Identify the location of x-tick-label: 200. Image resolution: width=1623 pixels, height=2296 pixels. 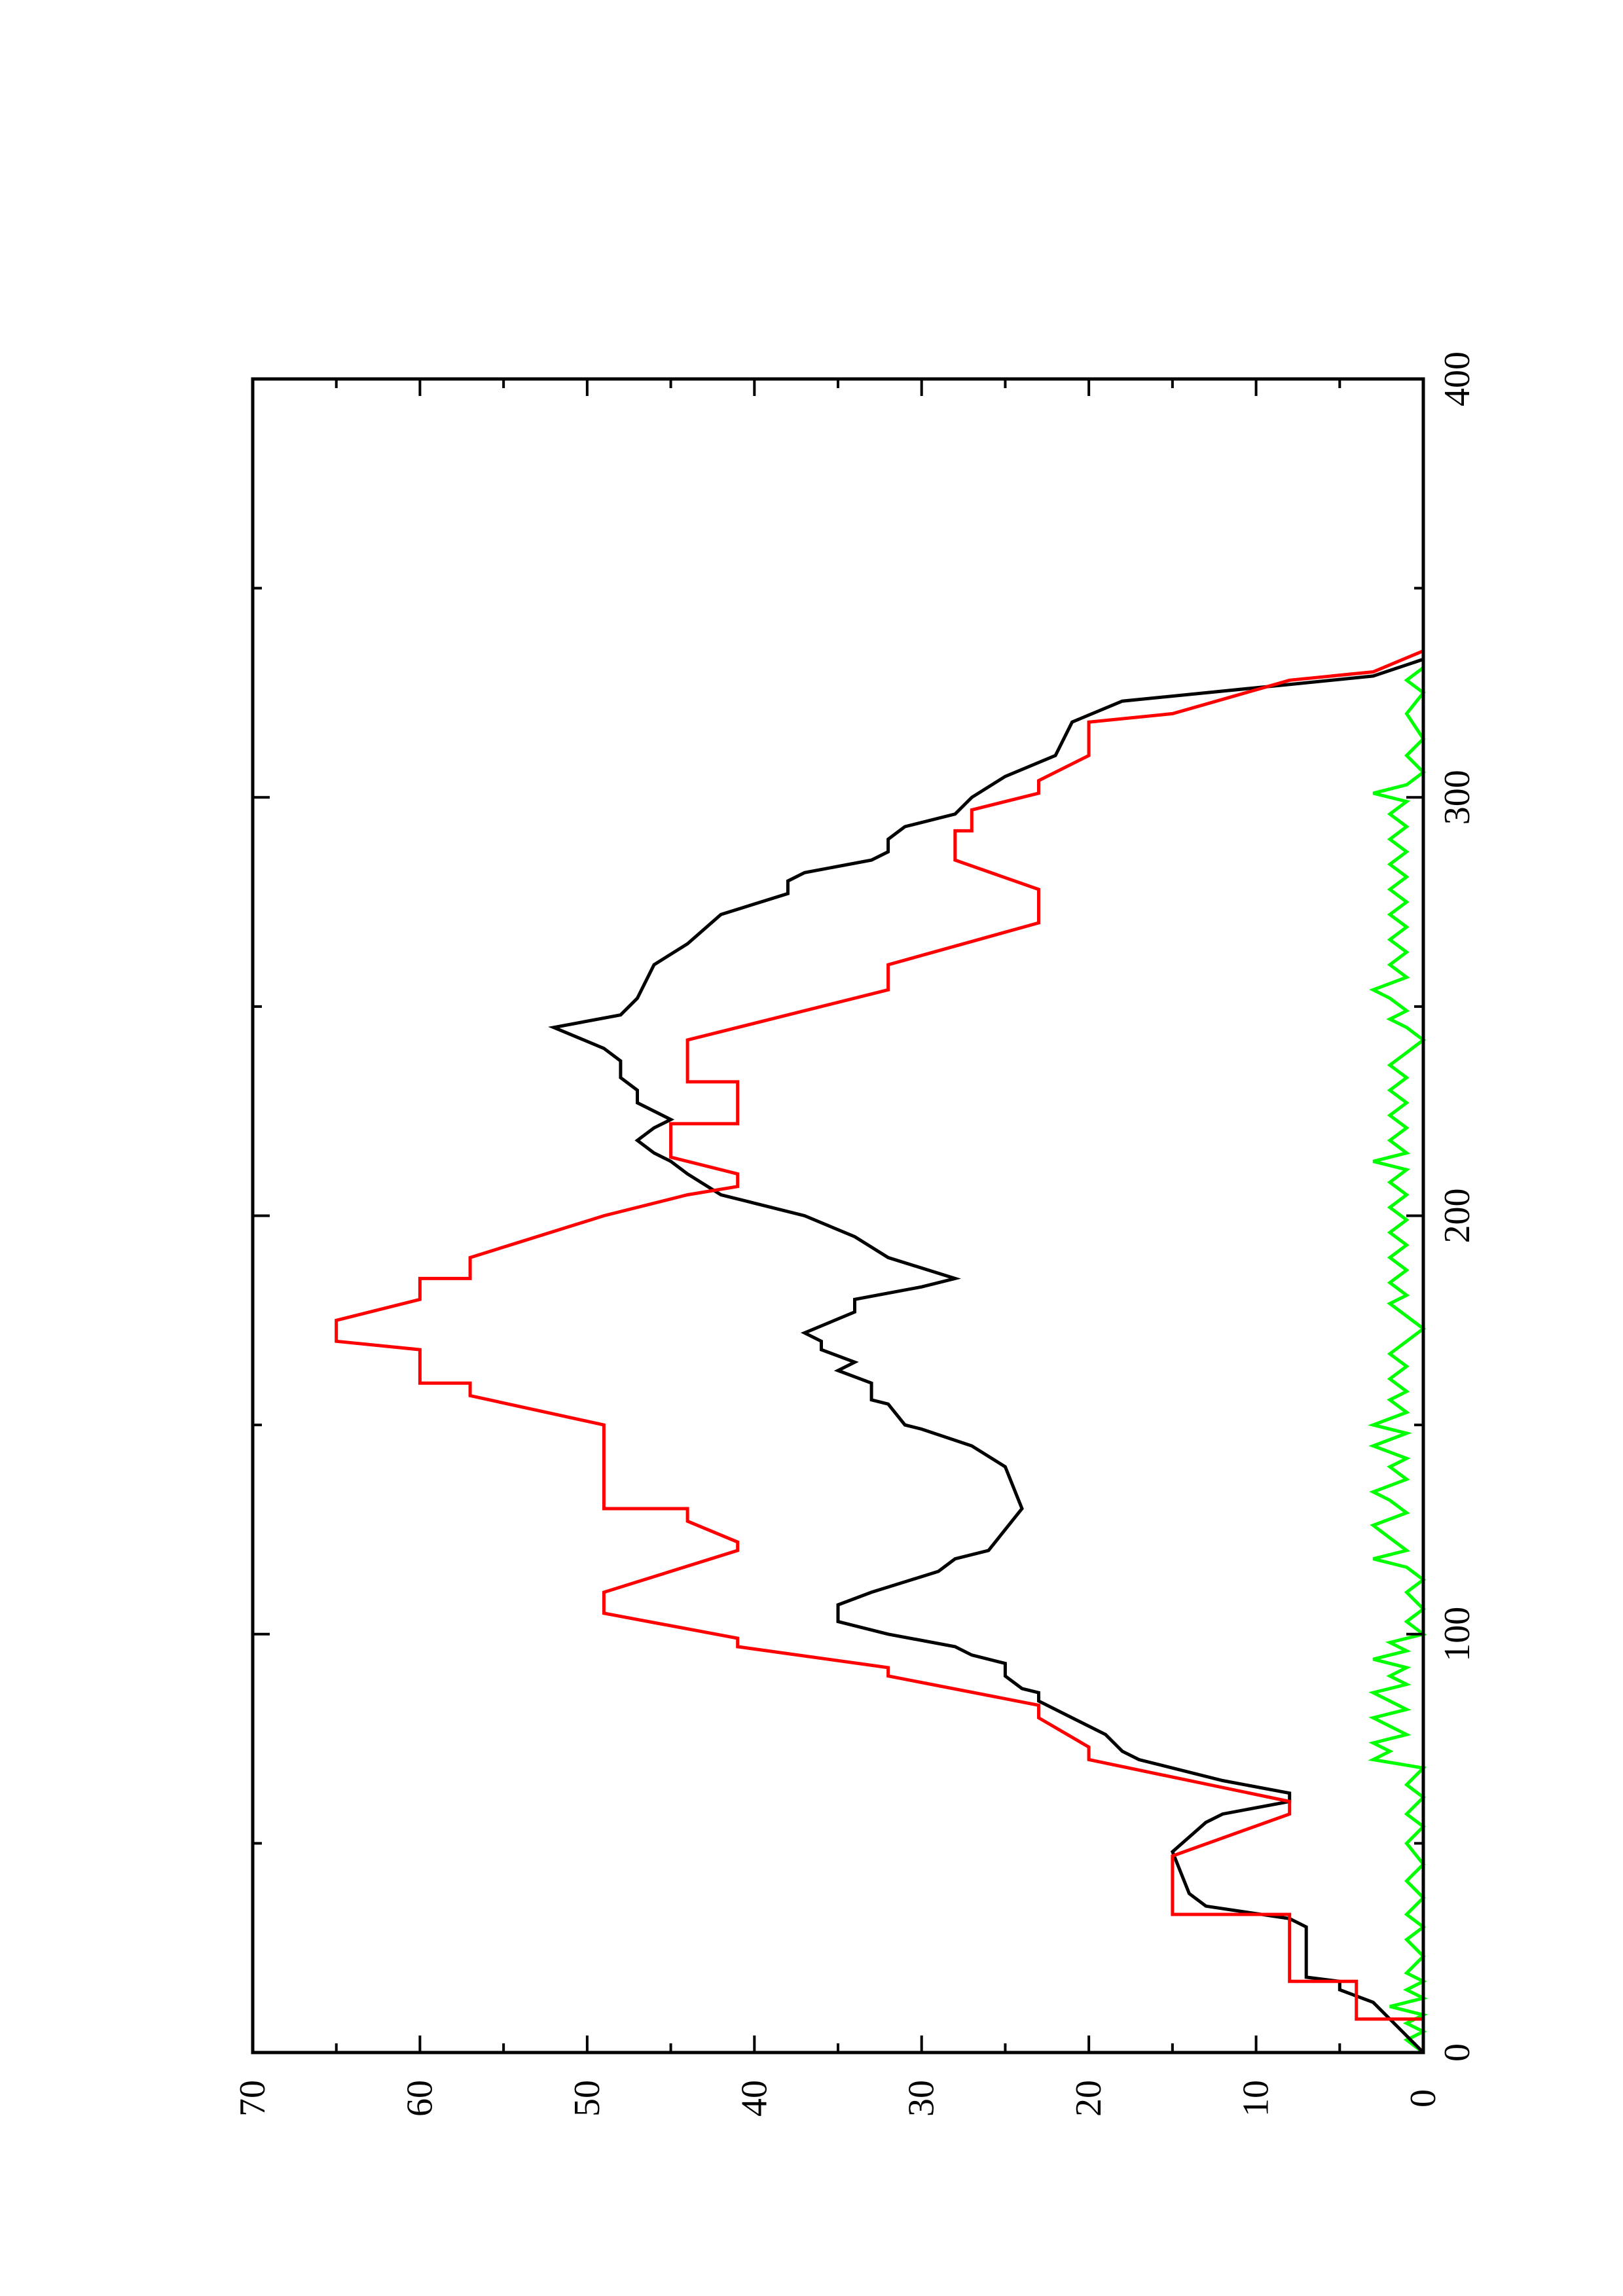
(1457, 1216).